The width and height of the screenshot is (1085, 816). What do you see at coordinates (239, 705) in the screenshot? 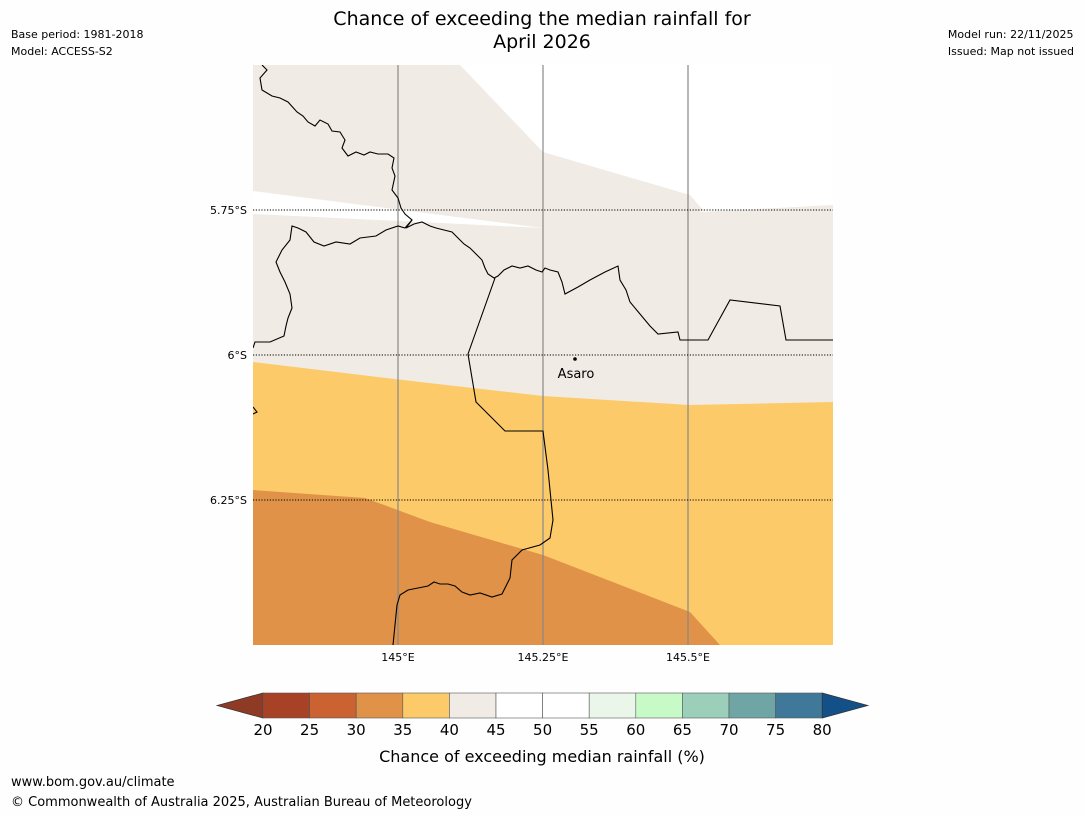
I see `colorbar-under-arrow` at bounding box center [239, 705].